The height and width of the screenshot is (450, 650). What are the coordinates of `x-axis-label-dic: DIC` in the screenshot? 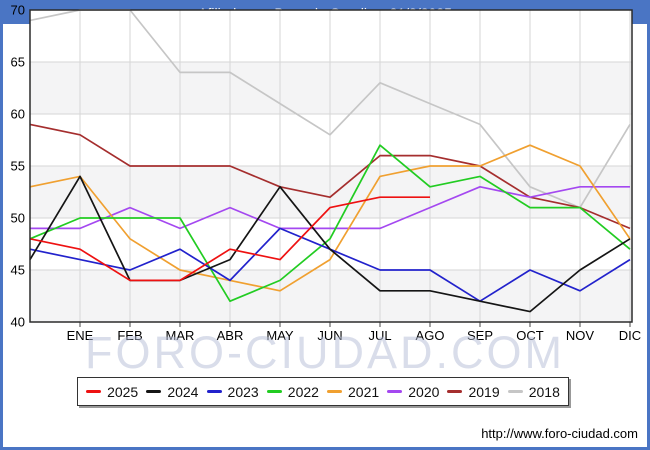 It's located at (630, 335).